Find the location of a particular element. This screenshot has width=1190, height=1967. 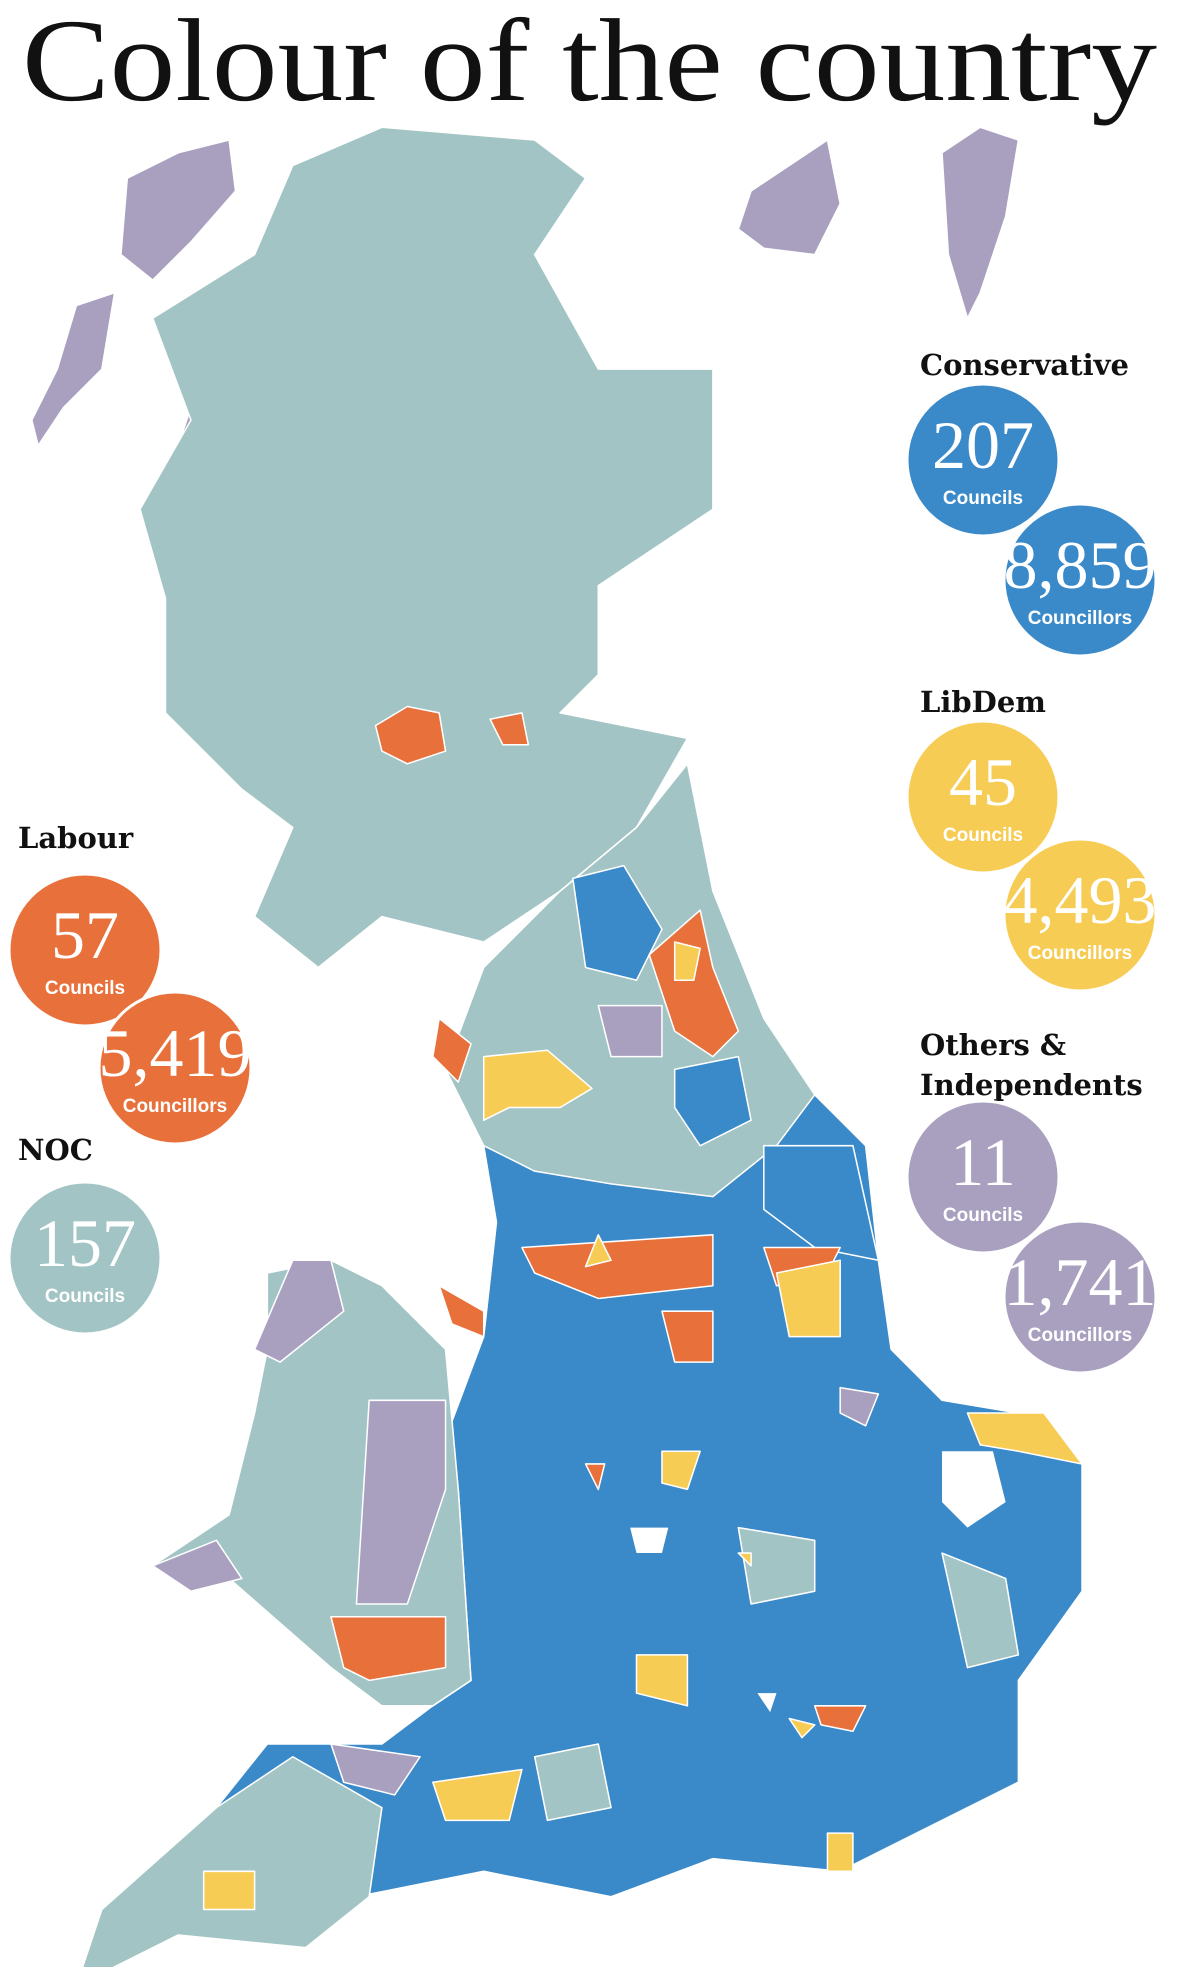

count-value: 11 is located at coordinates (982, 1162).